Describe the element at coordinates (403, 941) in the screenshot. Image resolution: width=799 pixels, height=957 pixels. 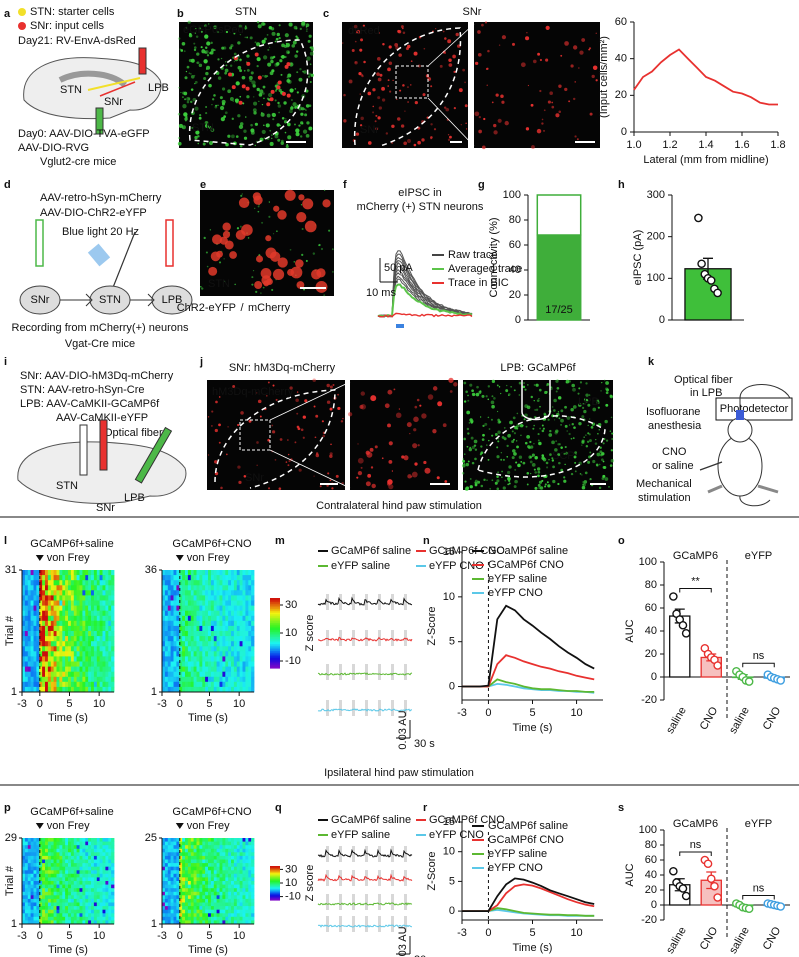
I see `scale-label: 0.03 AU` at that location.